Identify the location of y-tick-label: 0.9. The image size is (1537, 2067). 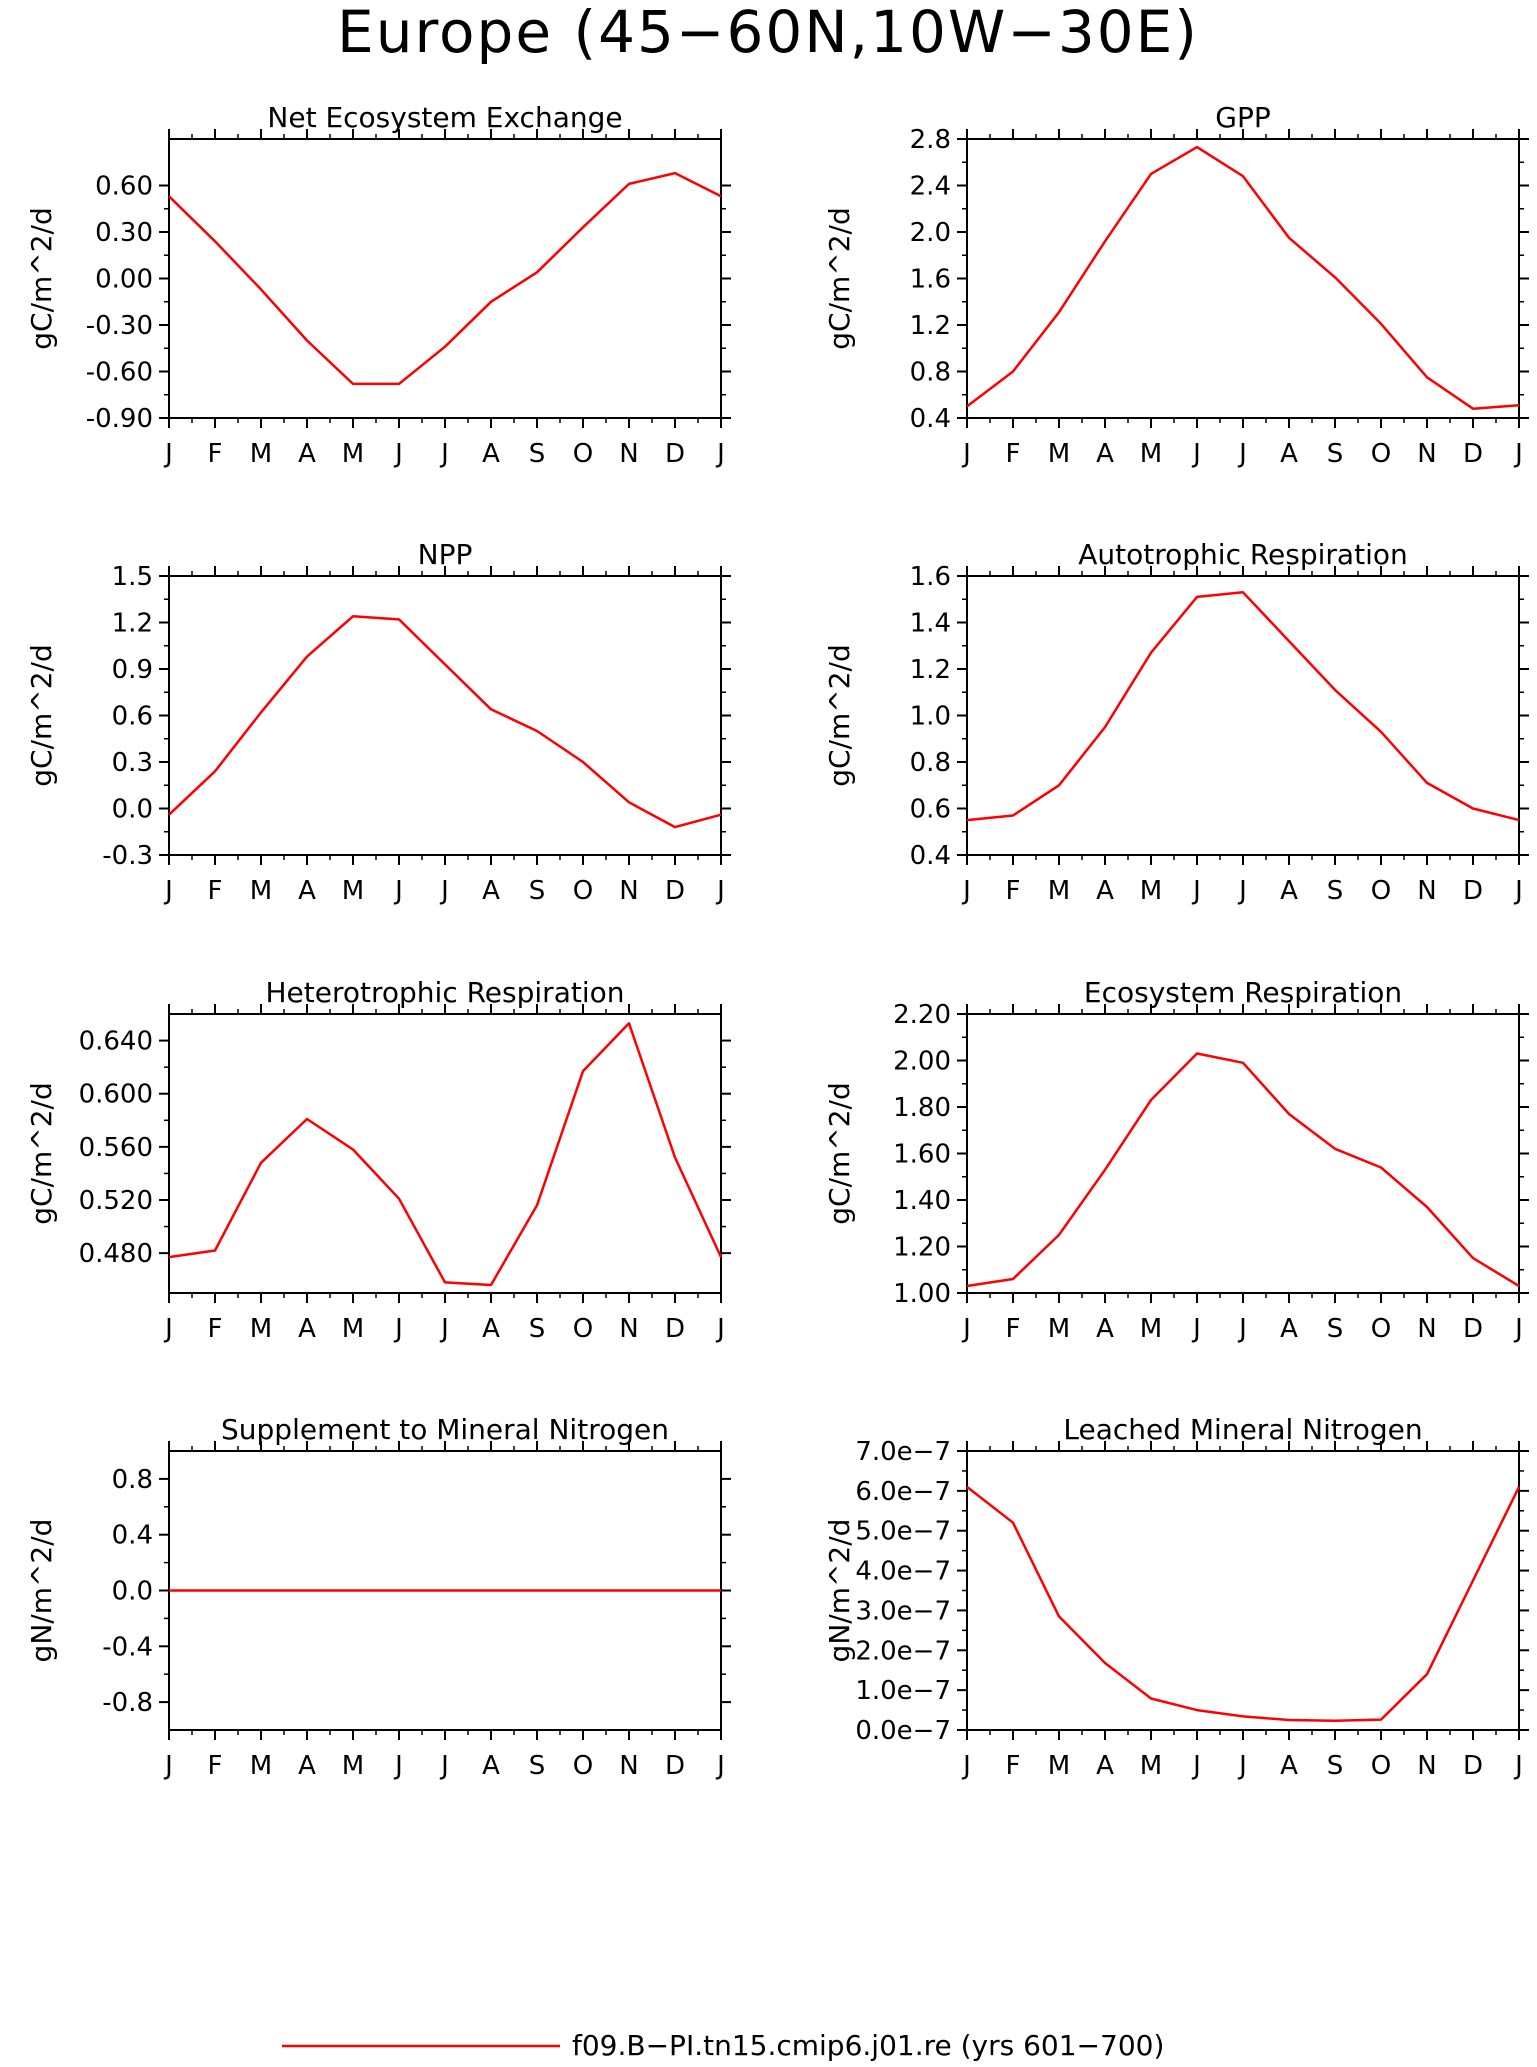
(132, 670).